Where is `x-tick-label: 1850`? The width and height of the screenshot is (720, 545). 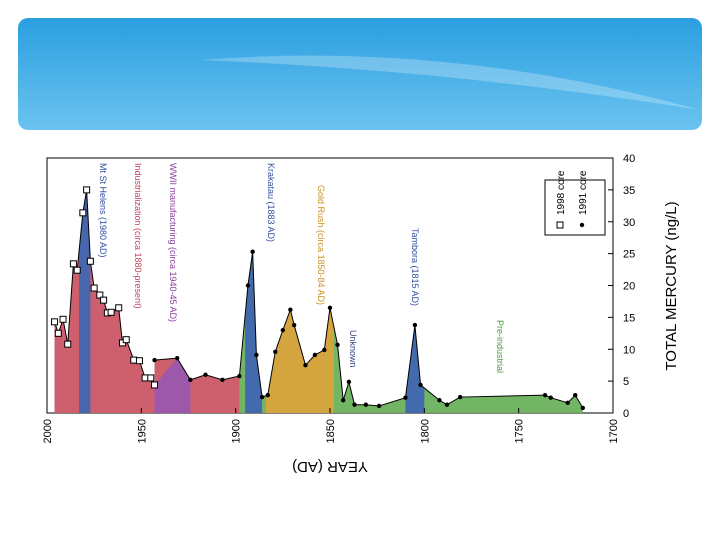 x-tick-label: 1850 is located at coordinates (331, 431).